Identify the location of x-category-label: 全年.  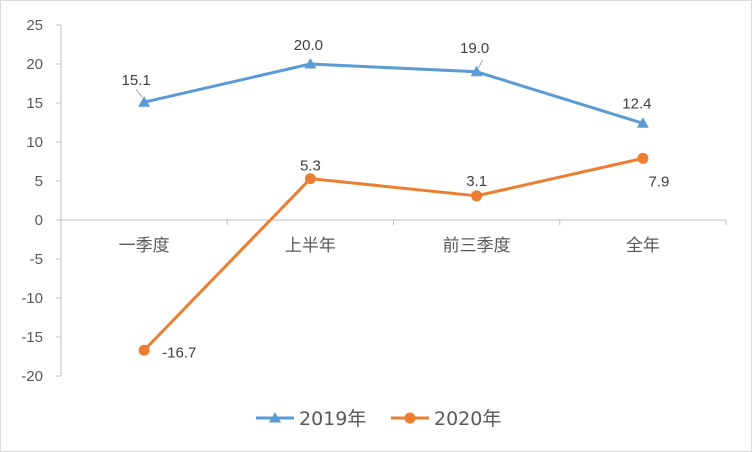
(643, 246).